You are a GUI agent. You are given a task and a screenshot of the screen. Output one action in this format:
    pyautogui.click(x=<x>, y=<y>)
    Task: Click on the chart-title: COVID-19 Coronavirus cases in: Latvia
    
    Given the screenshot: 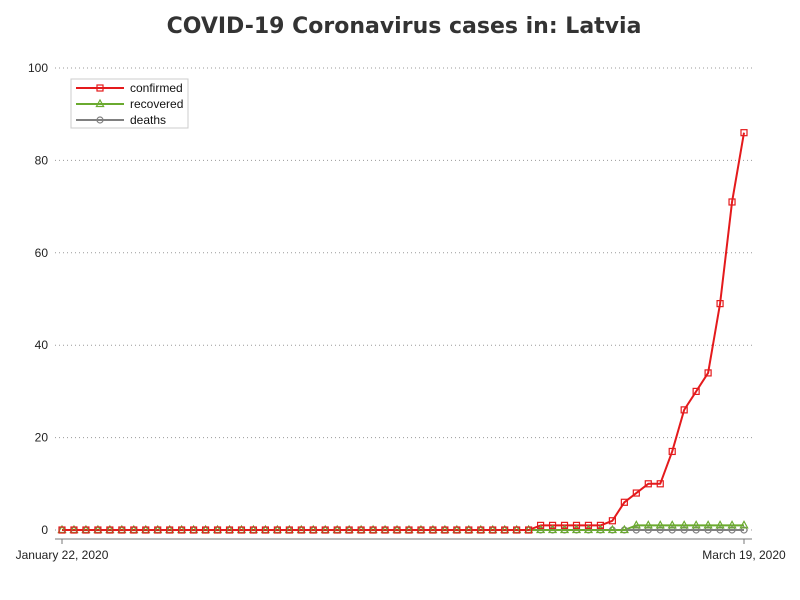 What is the action you would take?
    pyautogui.click(x=404, y=26)
    